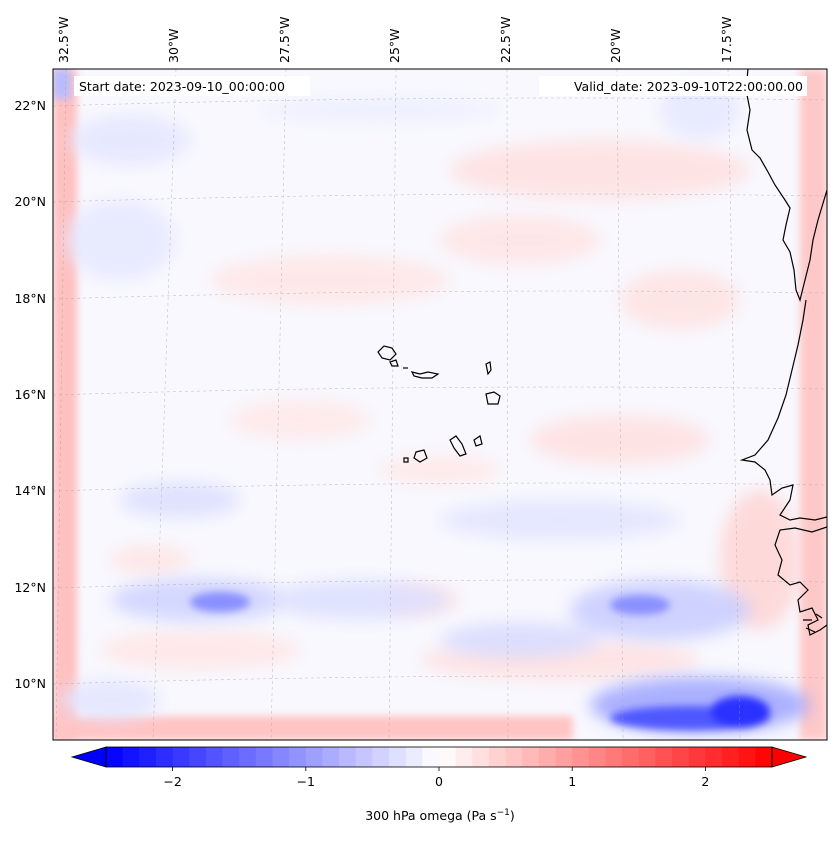 The height and width of the screenshot is (843, 837). What do you see at coordinates (182, 86) in the screenshot?
I see `start-date-text: Start date: 2023-09-10_00:00:00` at bounding box center [182, 86].